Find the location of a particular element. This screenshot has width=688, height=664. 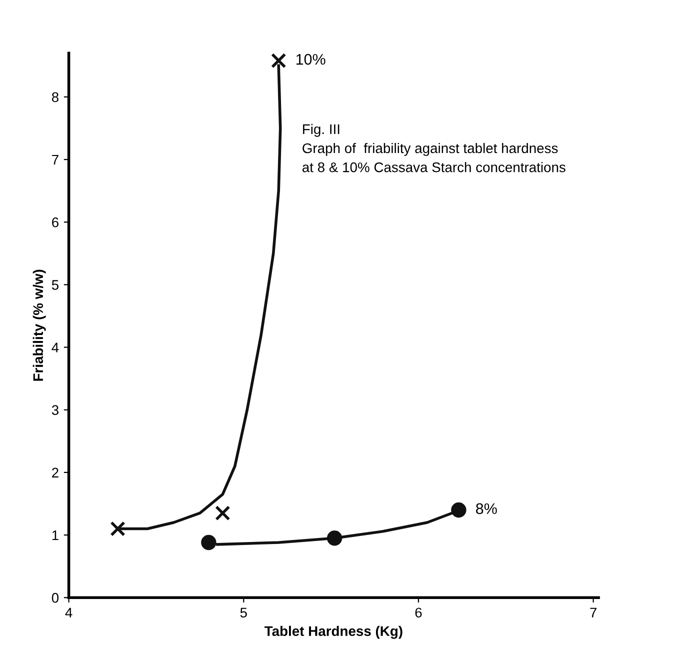

y-tick-label: 7 is located at coordinates (55, 159).